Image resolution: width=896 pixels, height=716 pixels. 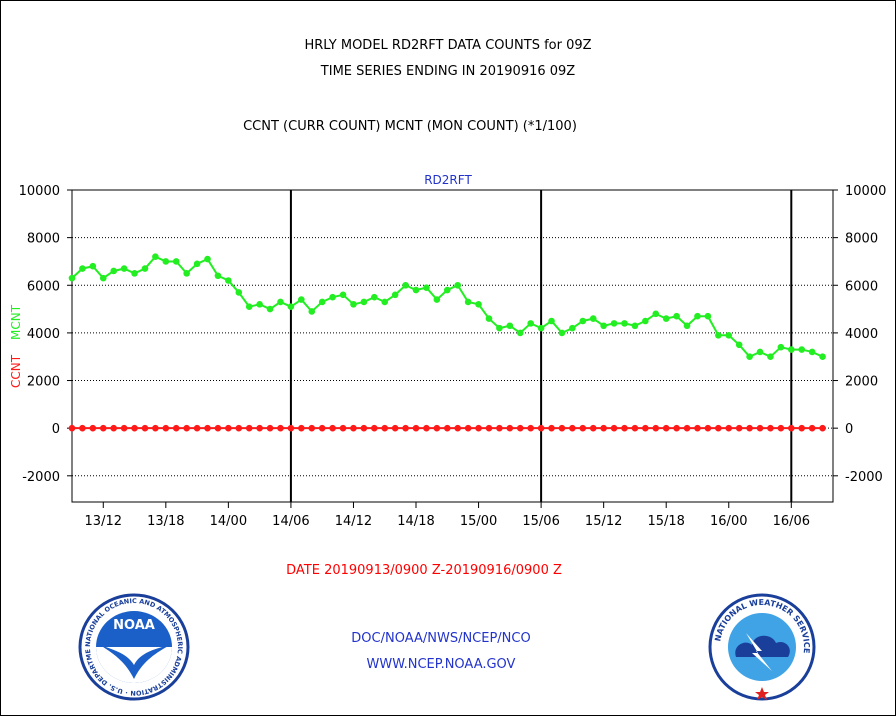 What do you see at coordinates (441, 638) in the screenshot?
I see `org-link: DOC/NOAA/NWS/NCEP/NCO` at bounding box center [441, 638].